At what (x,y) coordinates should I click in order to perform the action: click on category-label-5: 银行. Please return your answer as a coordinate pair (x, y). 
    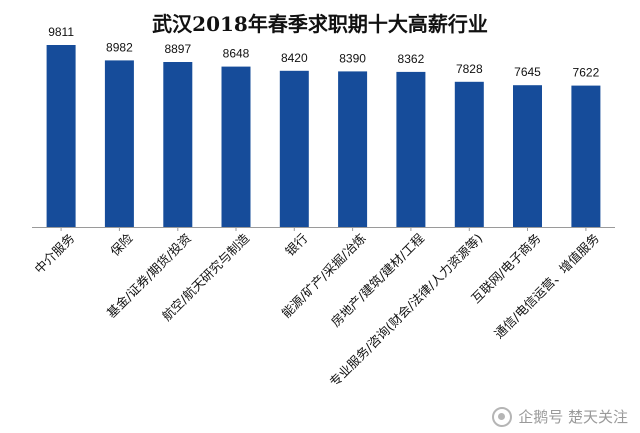
    Looking at the image, I should click on (296, 245).